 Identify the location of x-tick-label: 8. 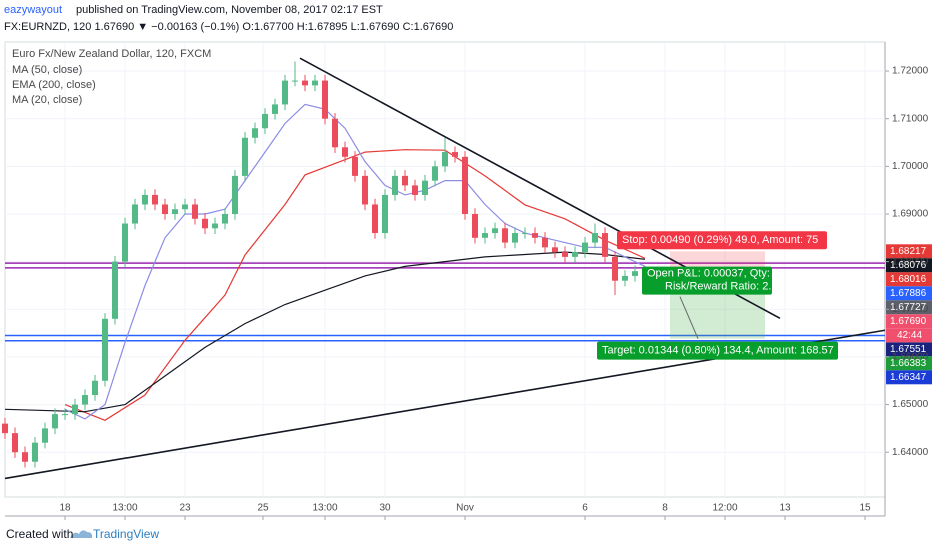
(665, 508).